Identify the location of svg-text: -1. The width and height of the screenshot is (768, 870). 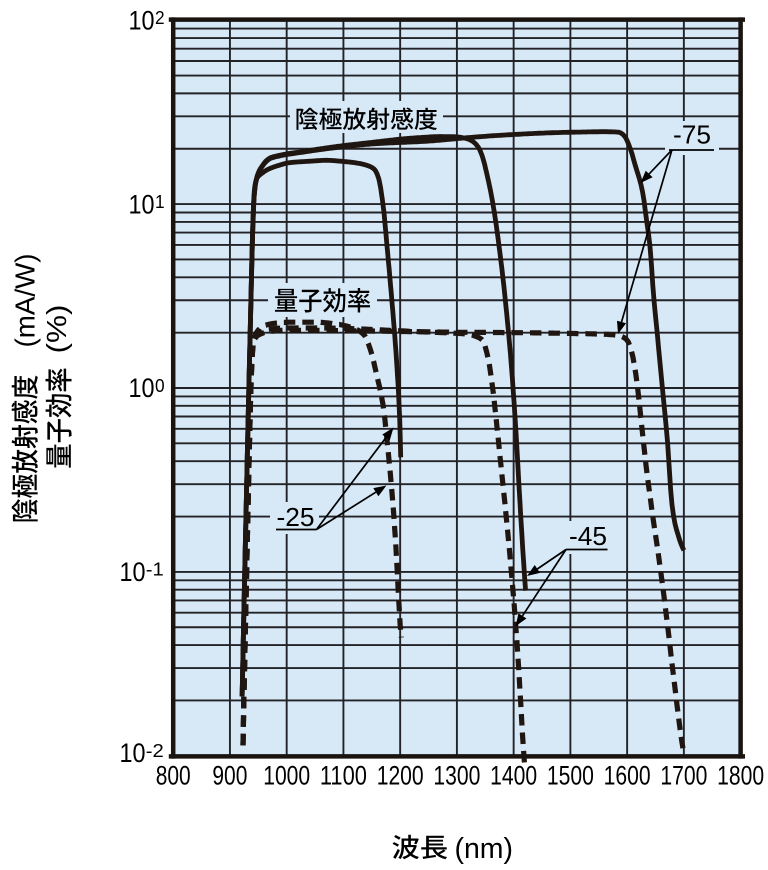
(155, 569).